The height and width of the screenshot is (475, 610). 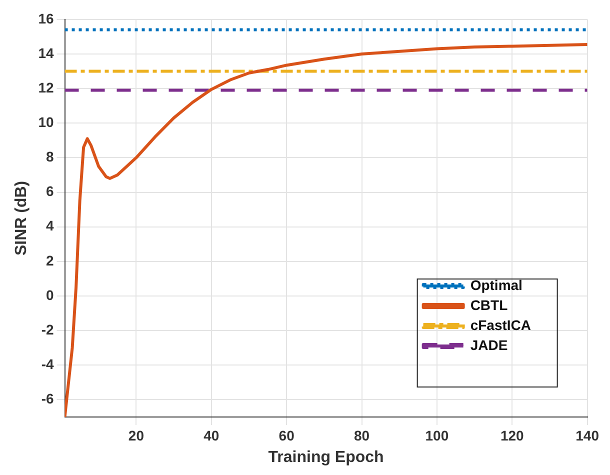 I want to click on y-tick-label: 2, so click(x=50, y=260).